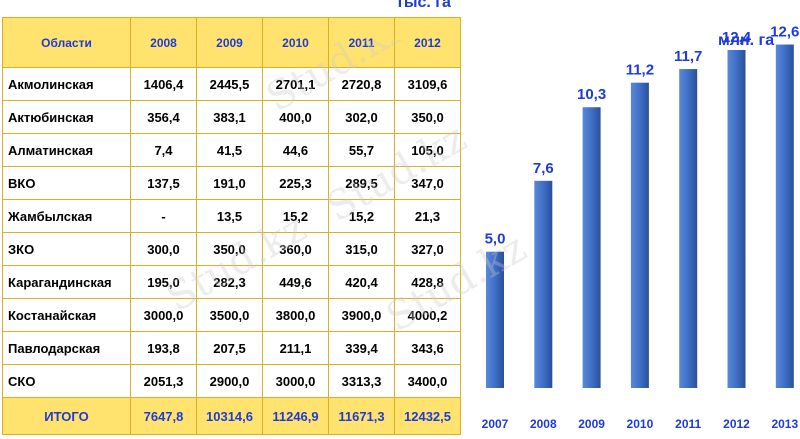 The height and width of the screenshot is (439, 800). I want to click on value-cell: 3313,3, so click(361, 381).